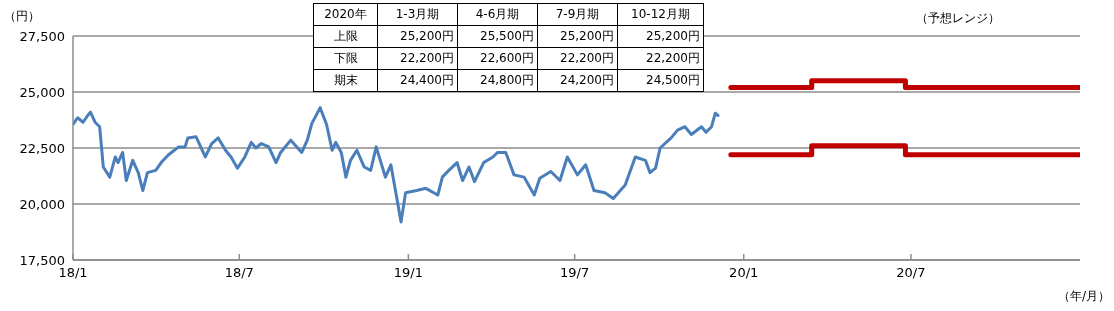 This screenshot has height=311, width=1114. Describe the element at coordinates (744, 273) in the screenshot. I see `x-tick-label: 20/1` at that location.